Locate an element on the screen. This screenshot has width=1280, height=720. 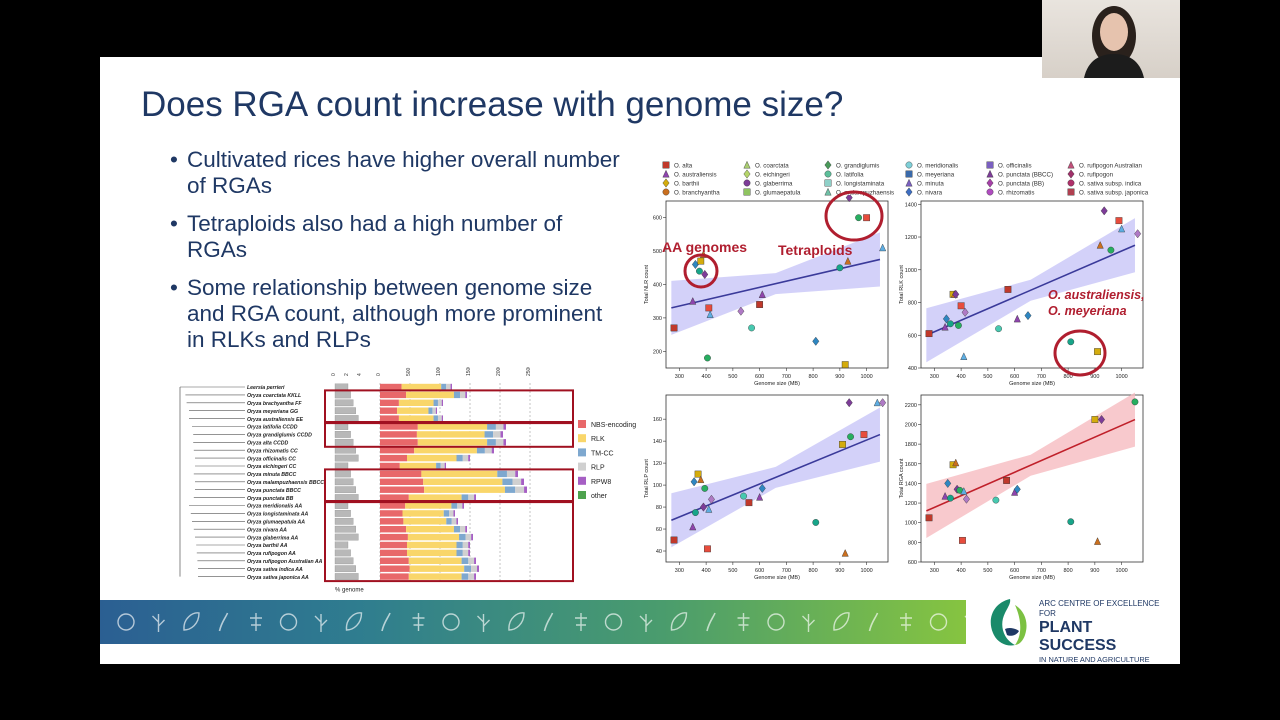
species-label: Oryza meridionalis AA is located at coordinates (274, 507).